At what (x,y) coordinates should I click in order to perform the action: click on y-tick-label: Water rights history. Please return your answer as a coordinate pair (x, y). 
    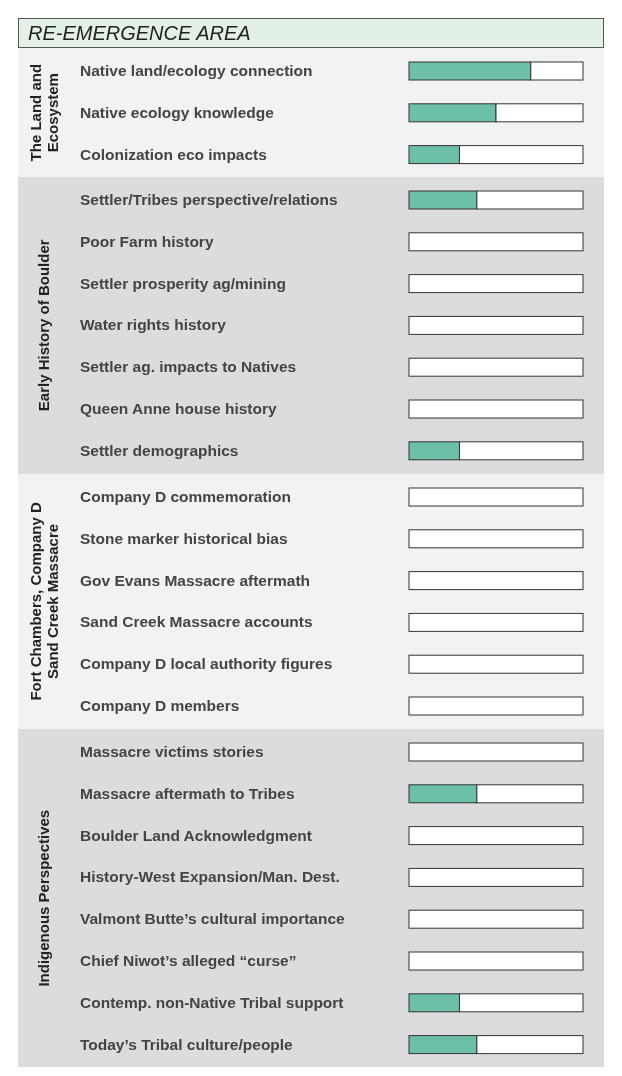
    Looking at the image, I should click on (153, 325).